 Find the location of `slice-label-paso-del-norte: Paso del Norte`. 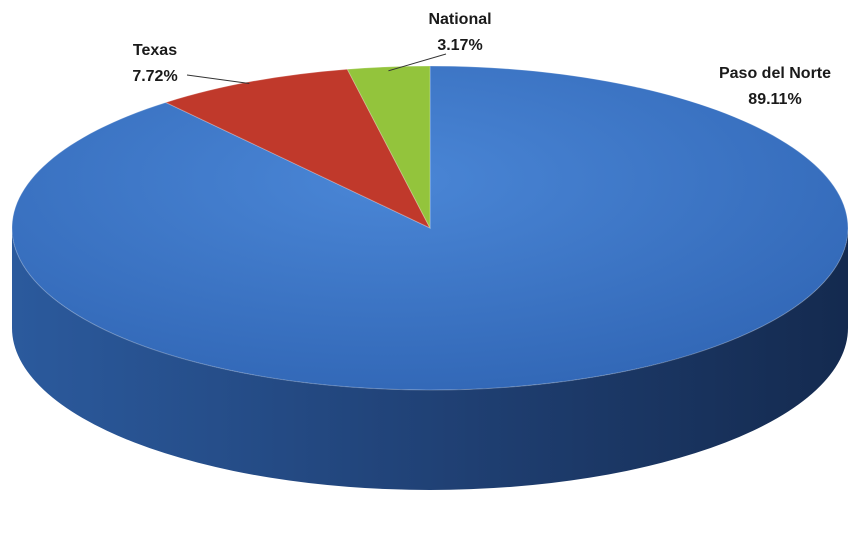

slice-label-paso-del-norte: Paso del Norte is located at coordinates (775, 73).